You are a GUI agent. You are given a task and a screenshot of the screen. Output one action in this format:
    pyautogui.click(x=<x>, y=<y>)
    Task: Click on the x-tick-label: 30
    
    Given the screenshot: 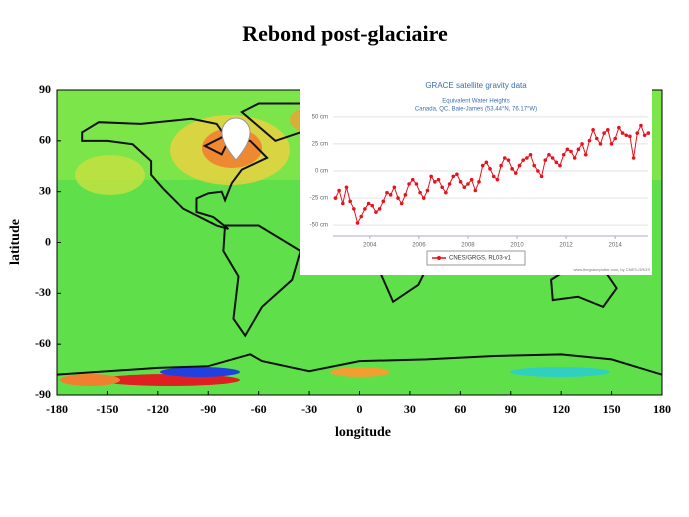 What is the action you would take?
    pyautogui.click(x=410, y=409)
    